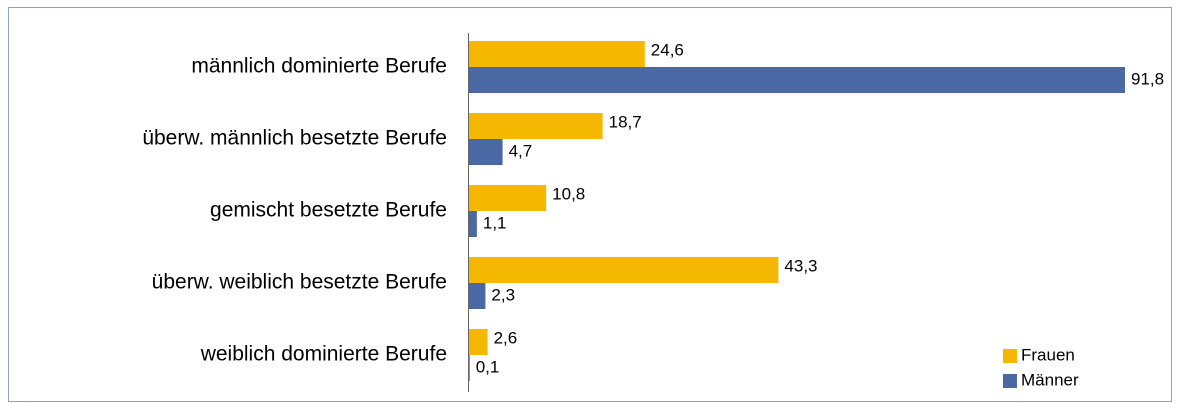  I want to click on value-label: 4,7, so click(521, 150).